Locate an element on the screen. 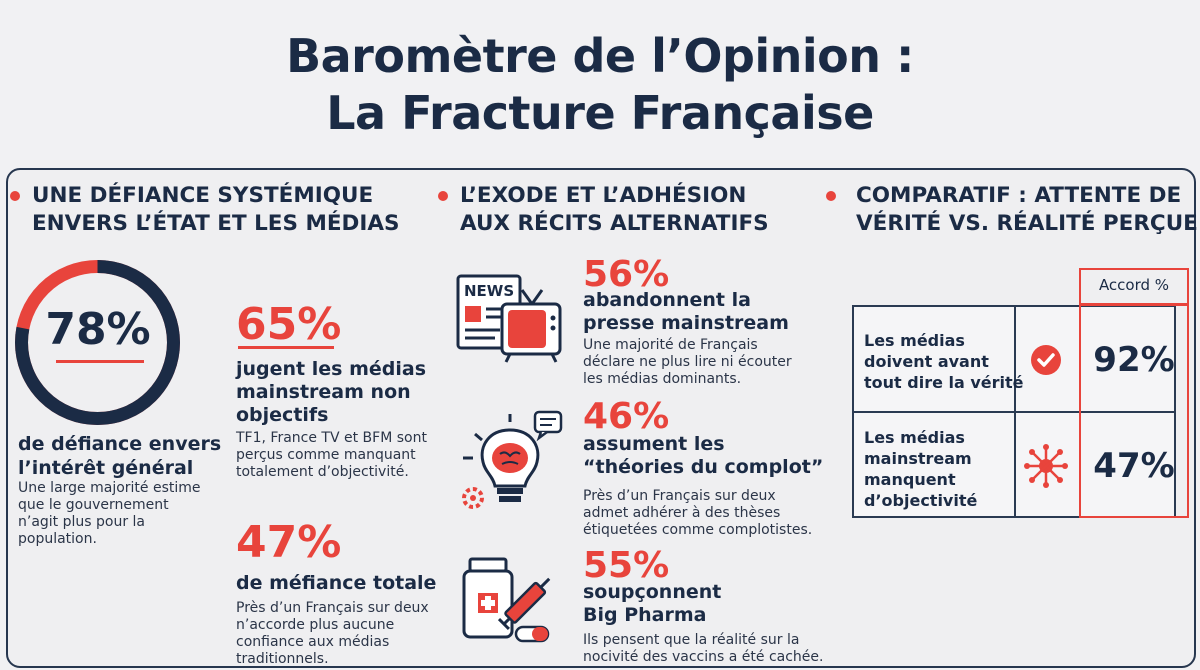 The image size is (1200, 670). stat-46-label: assument les “théories du complot” is located at coordinates (703, 455).